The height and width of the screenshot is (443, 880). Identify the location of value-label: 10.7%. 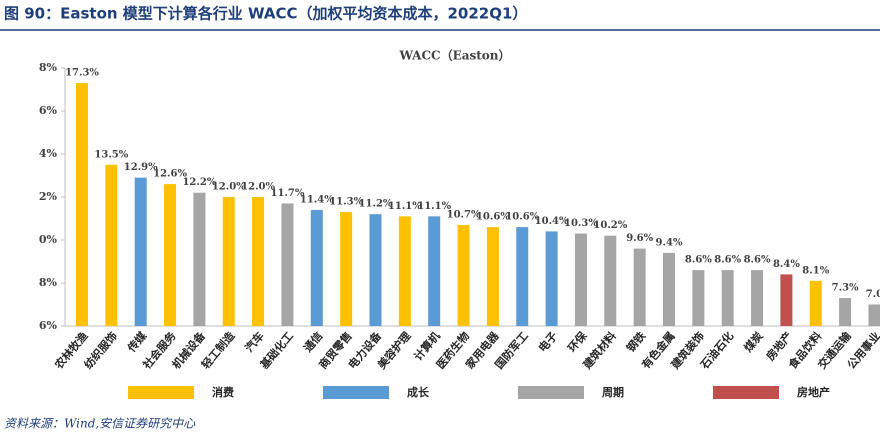
(464, 214).